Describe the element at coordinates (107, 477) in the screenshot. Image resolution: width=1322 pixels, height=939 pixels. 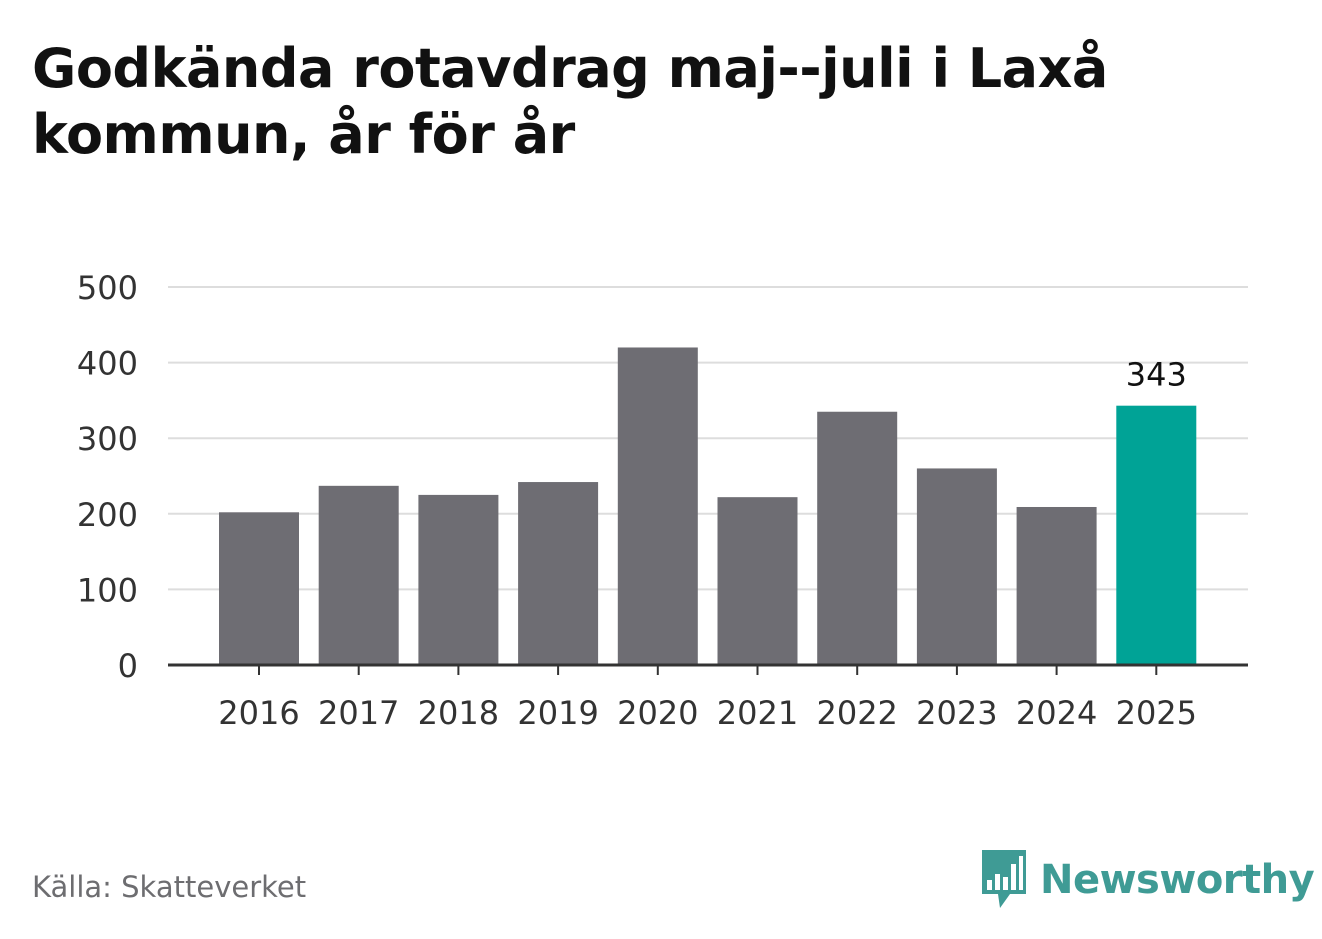
I see `y-tick-labels: 0 100 200 300 400 500` at that location.